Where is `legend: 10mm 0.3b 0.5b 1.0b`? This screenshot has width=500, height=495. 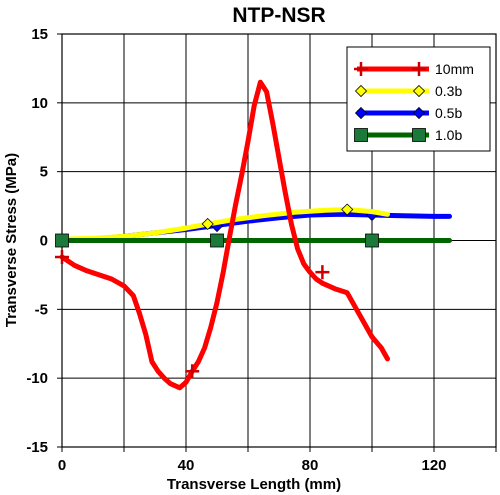 legend: 10mm 0.3b 0.5b 1.0b is located at coordinates (418, 99).